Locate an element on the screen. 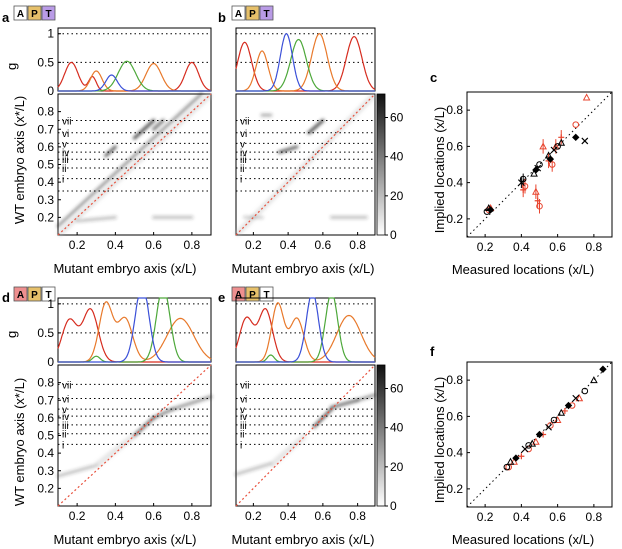 Image resolution: width=622 pixels, height=549 pixels. wt-axis-label-top: WT embryo axis (x*/L) is located at coordinates (19, 160).